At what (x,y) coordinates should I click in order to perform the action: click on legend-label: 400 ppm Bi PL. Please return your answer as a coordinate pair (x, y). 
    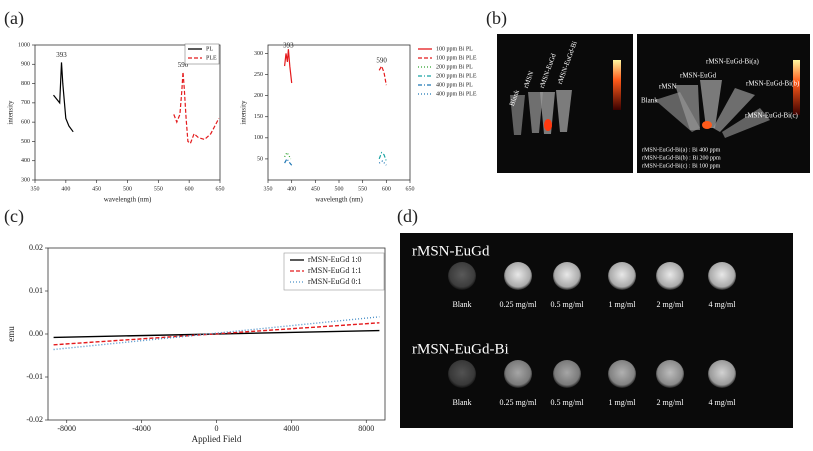
    Looking at the image, I should click on (454, 85).